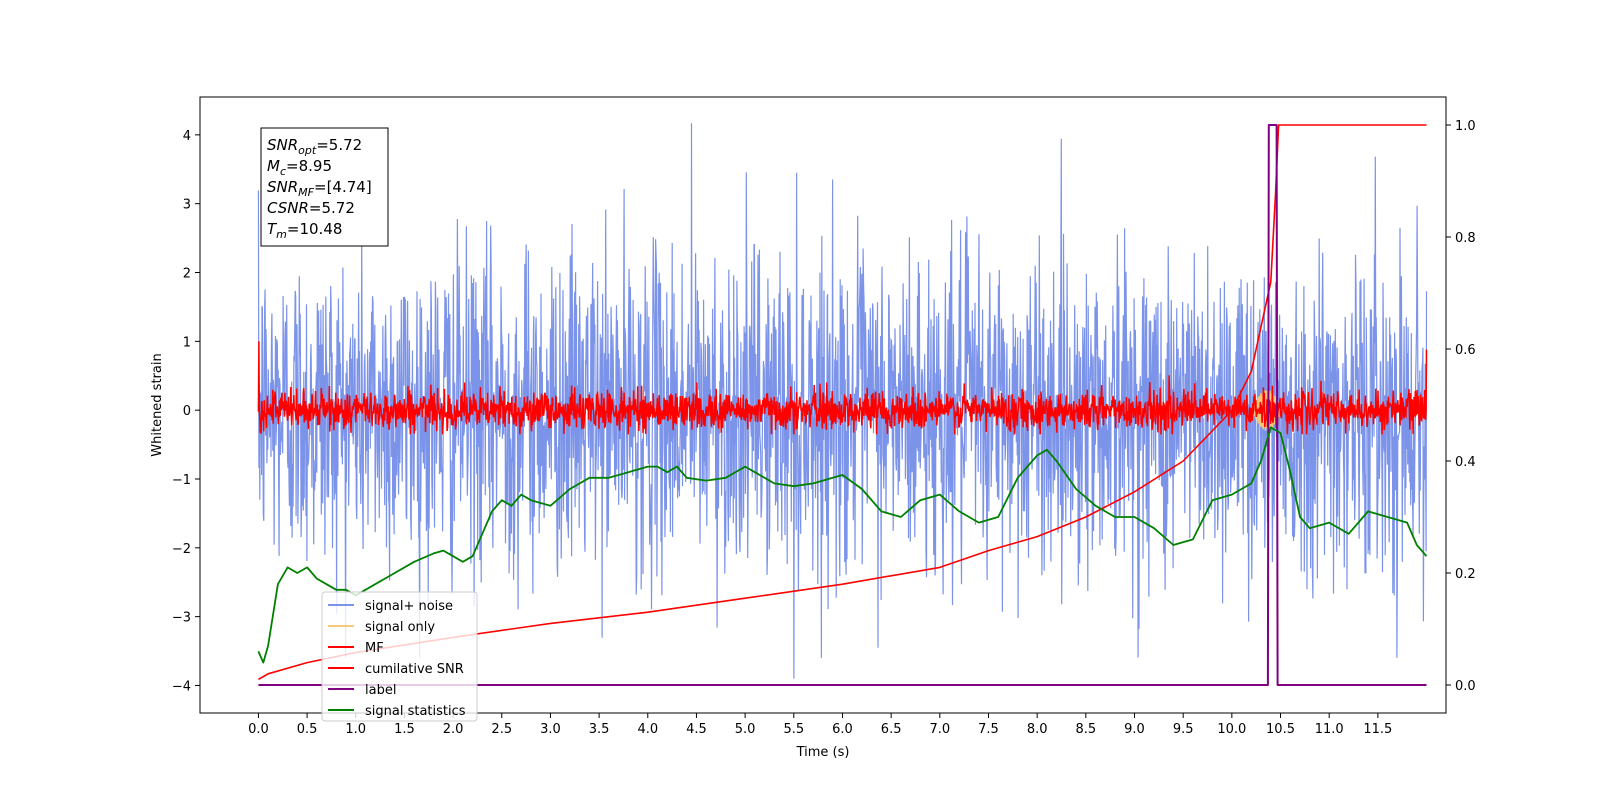 This screenshot has width=1600, height=804. What do you see at coordinates (842, 388) in the screenshot?
I see `series-mf-line` at bounding box center [842, 388].